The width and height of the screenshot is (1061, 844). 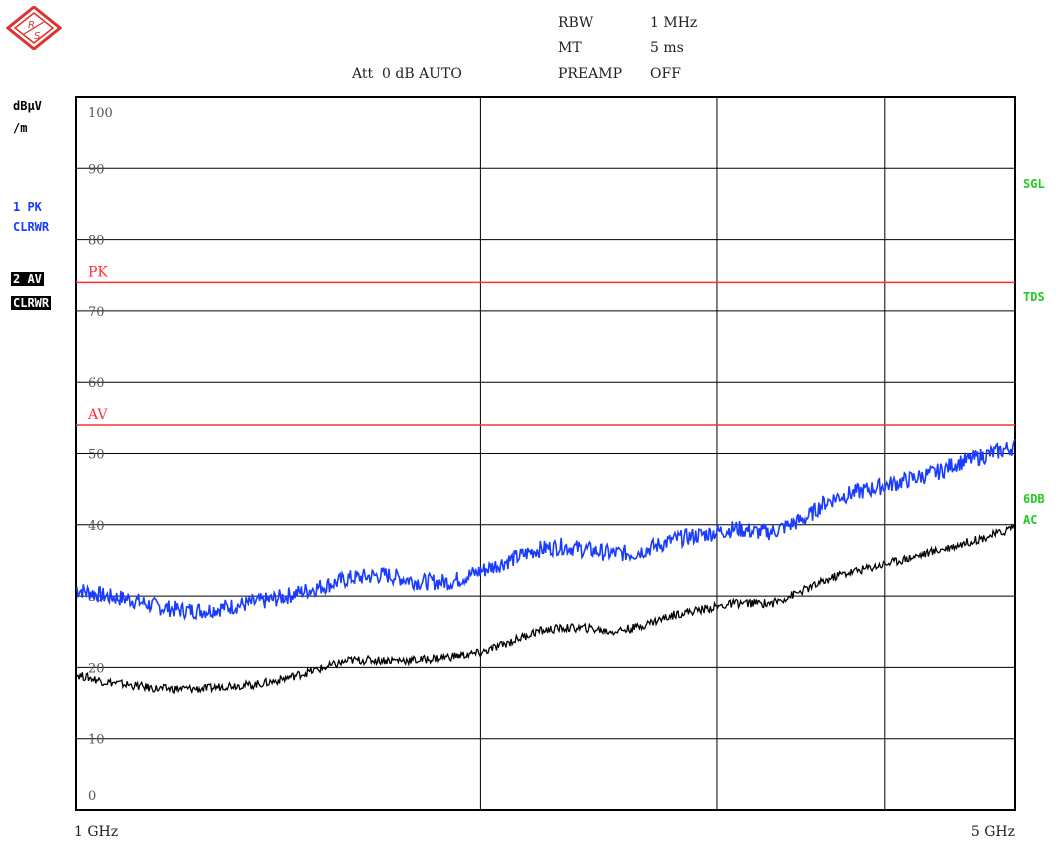 What do you see at coordinates (665, 74) in the screenshot?
I see `preamp-value: OFF` at bounding box center [665, 74].